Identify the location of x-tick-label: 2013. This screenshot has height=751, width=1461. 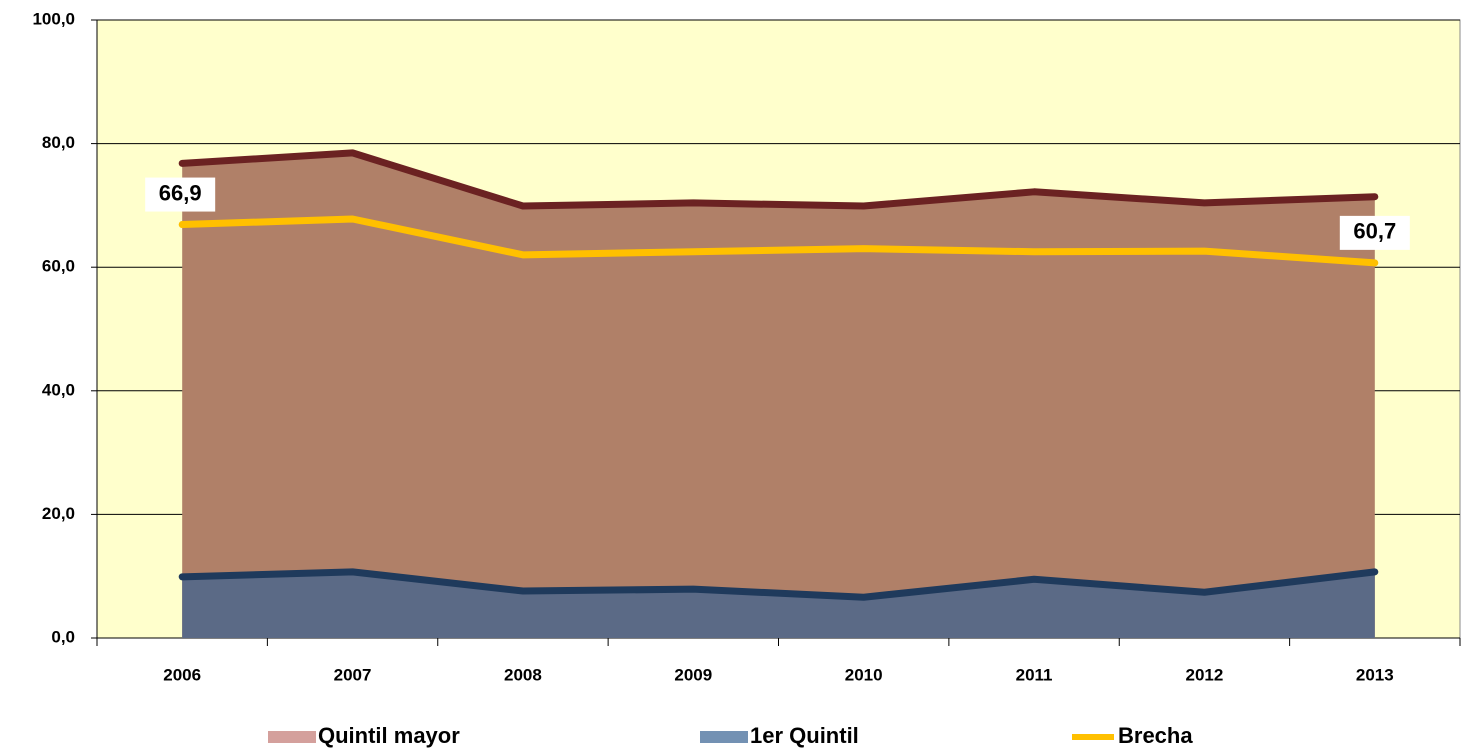
(1375, 674).